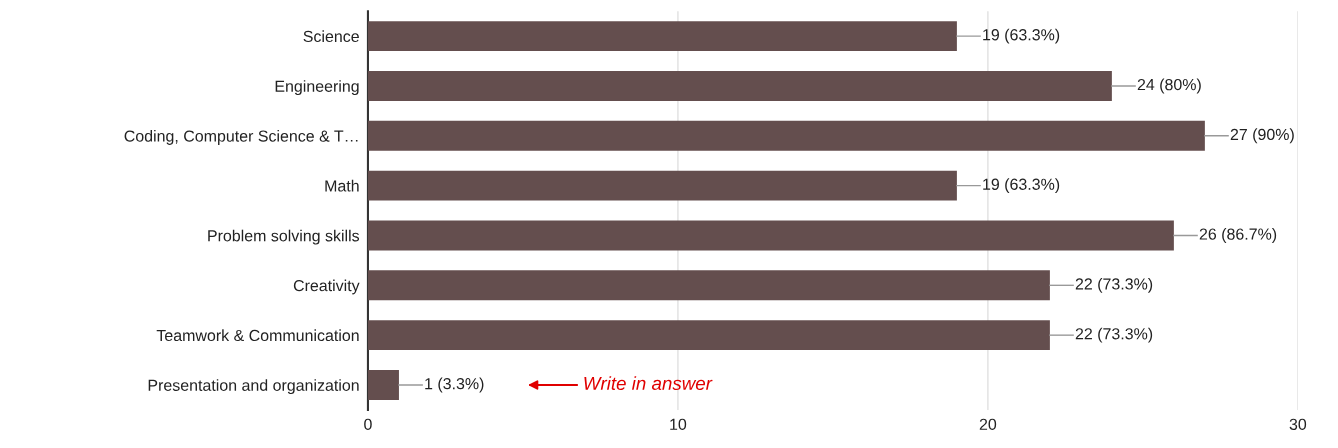  I want to click on y-tick-label: Math, so click(342, 185).